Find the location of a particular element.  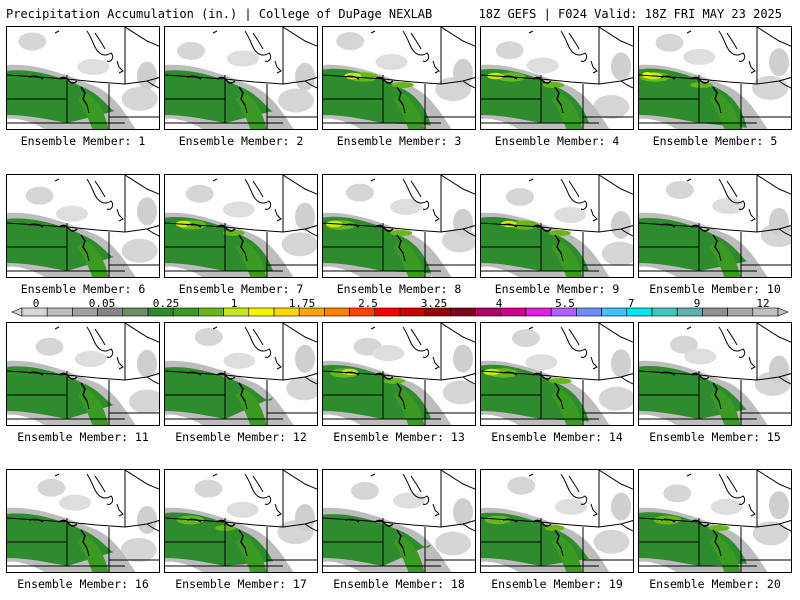

colorbar-tick-label: 3.25 is located at coordinates (434, 303).